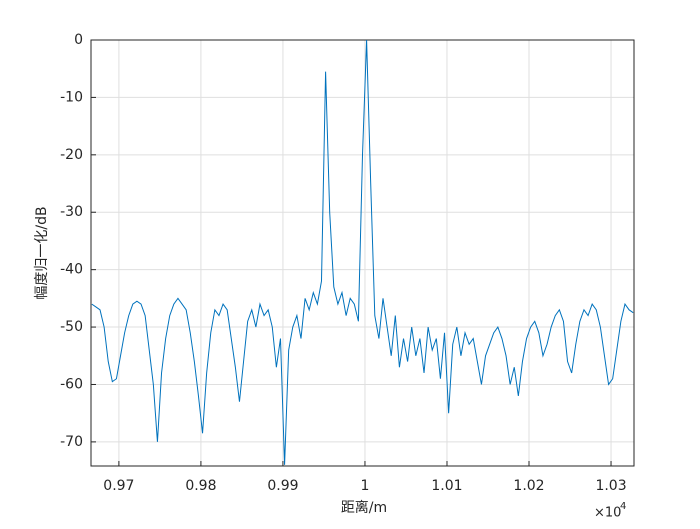 Image resolution: width=700 pixels, height=529 pixels. Describe the element at coordinates (364, 507) in the screenshot. I see `x-axis-label: 距离/m` at that location.